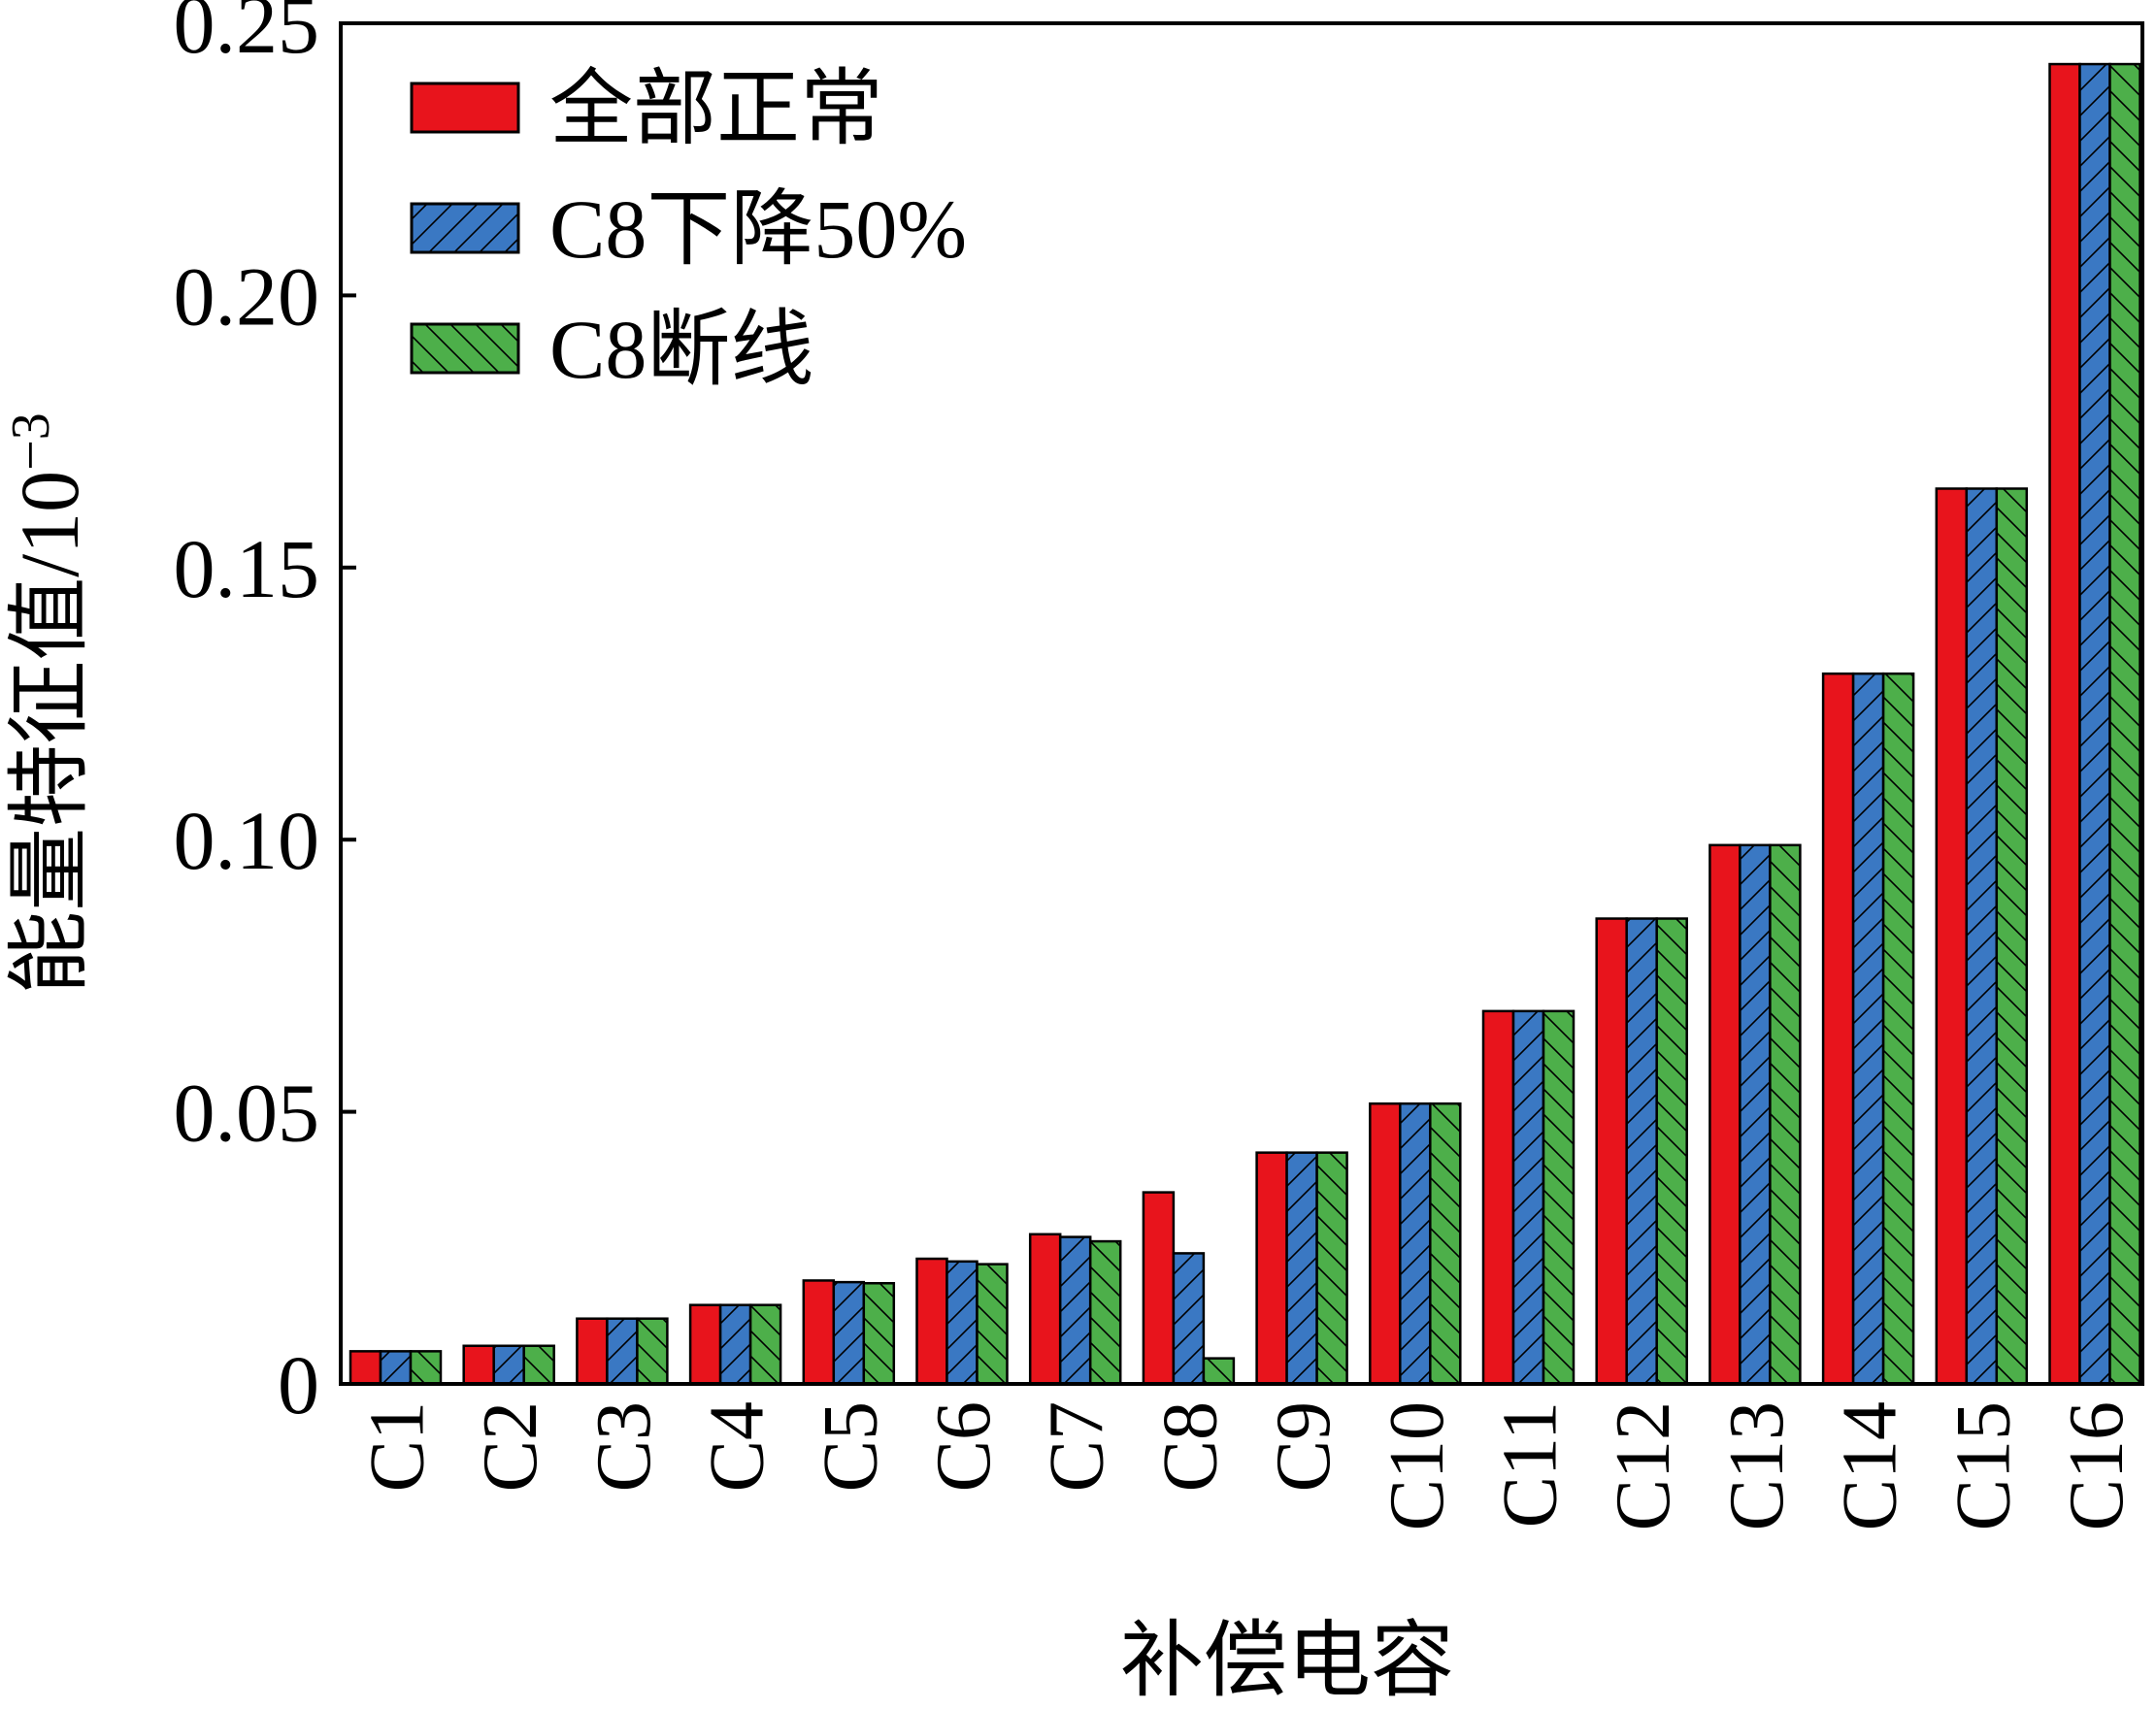  I want to click on y-axis-title-group: 能量特征值/10−3, so click(49, 703).